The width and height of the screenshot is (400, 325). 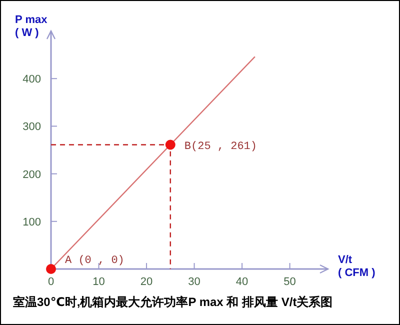 I want to click on y-tick-label: 300, so click(x=31, y=127).